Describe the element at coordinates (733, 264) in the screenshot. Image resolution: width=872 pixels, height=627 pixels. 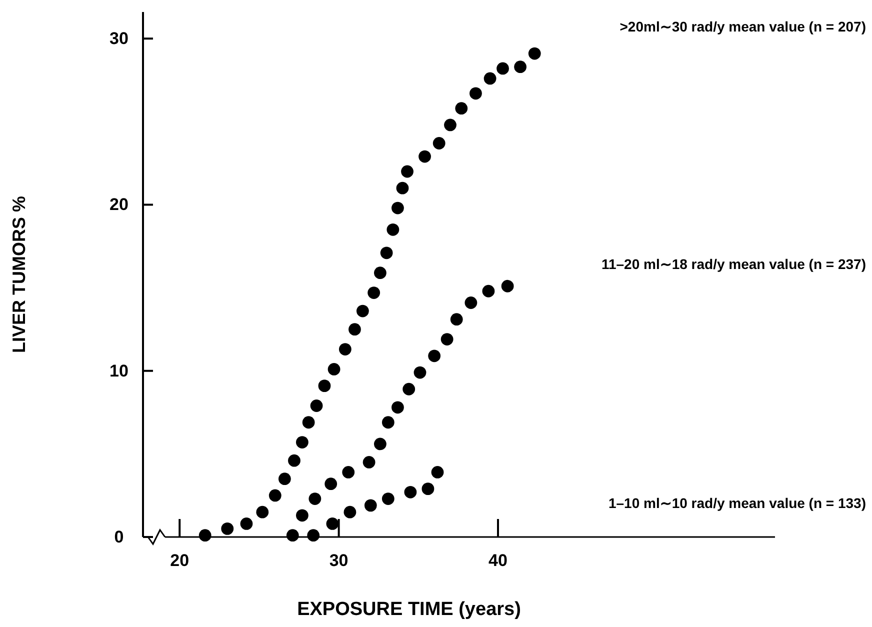
I see `text: 11–20 ml∼18 rad/y mean value (n = 237)` at that location.